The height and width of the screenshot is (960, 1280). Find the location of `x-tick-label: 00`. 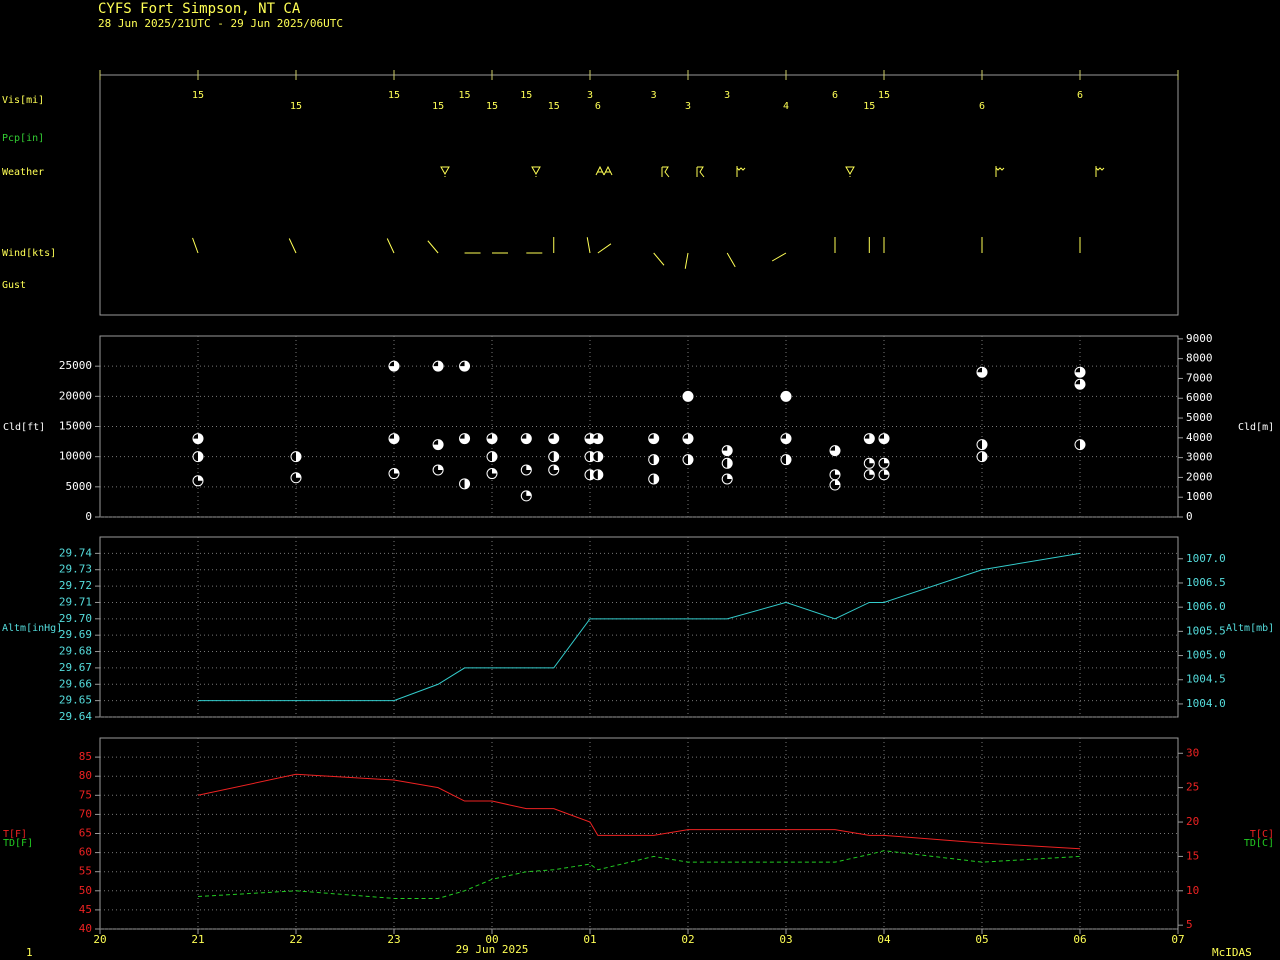

x-tick-label: 00 is located at coordinates (491, 939).